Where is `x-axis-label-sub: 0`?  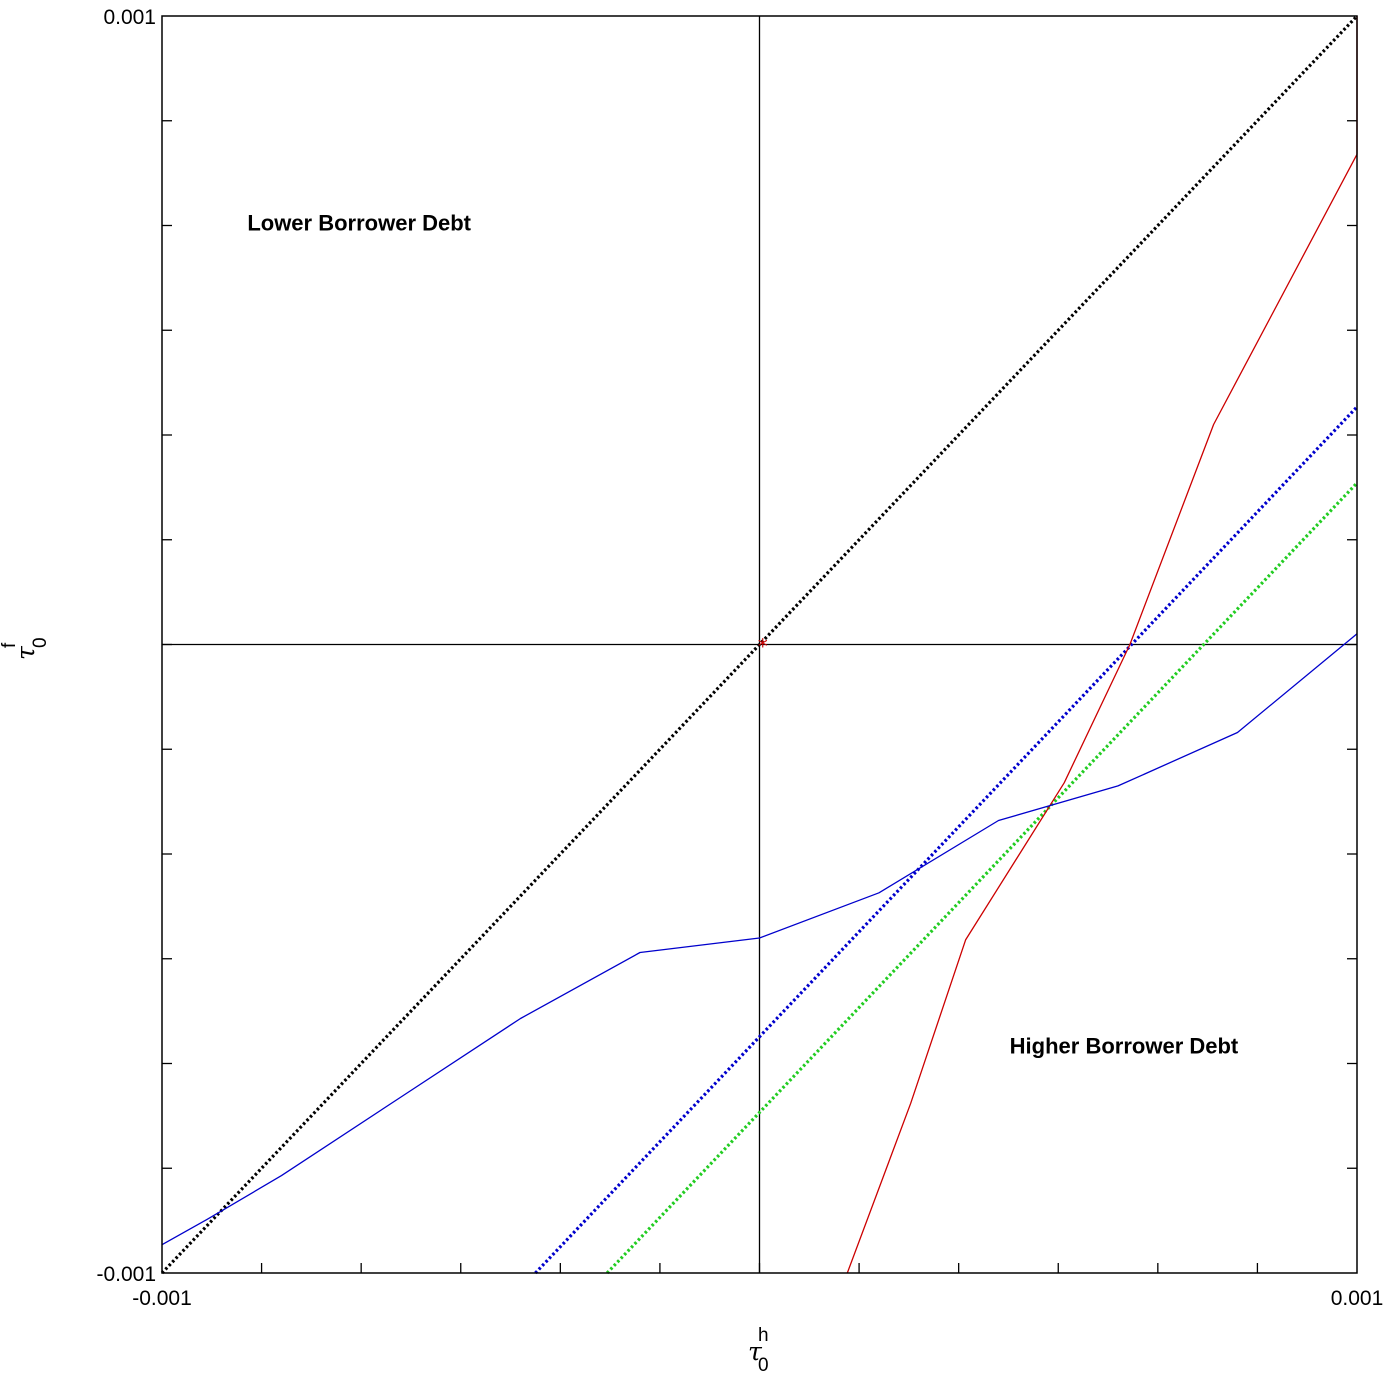 x-axis-label-sub: 0 is located at coordinates (763, 1364).